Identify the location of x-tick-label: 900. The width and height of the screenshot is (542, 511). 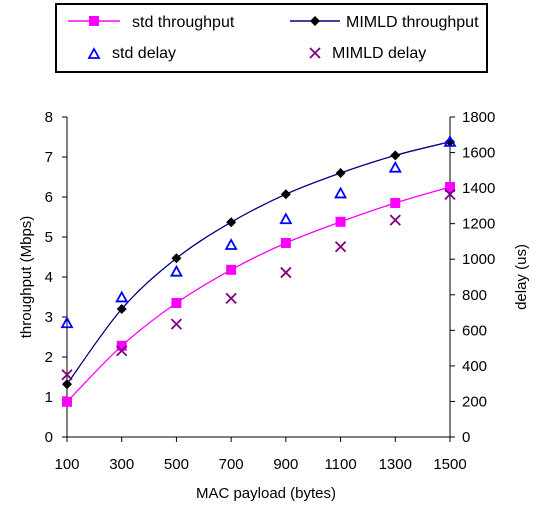
(285, 464).